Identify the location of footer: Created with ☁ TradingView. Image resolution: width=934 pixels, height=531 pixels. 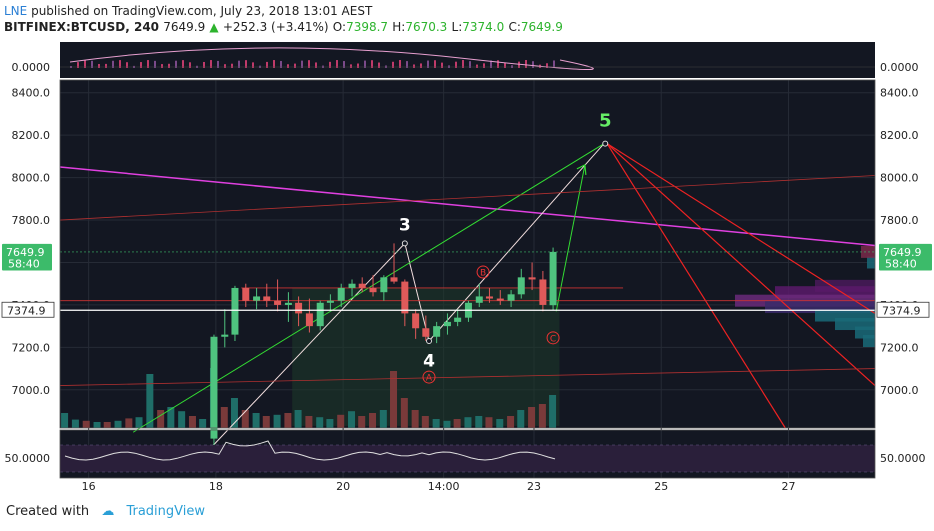
(105, 511).